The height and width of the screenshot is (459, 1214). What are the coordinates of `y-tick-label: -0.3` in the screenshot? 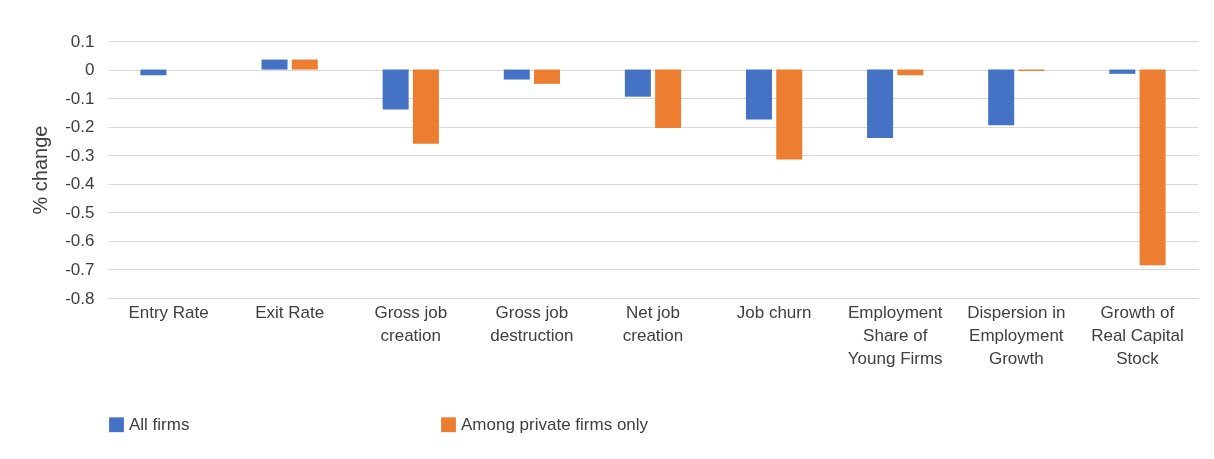 It's located at (80, 155).